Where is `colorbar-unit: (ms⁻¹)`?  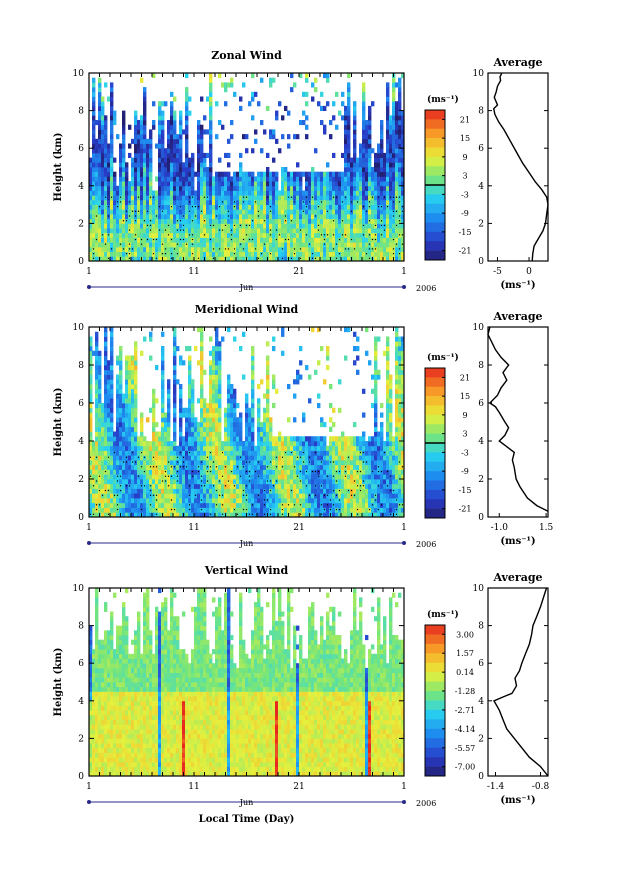 colorbar-unit: (ms⁻¹) is located at coordinates (443, 99).